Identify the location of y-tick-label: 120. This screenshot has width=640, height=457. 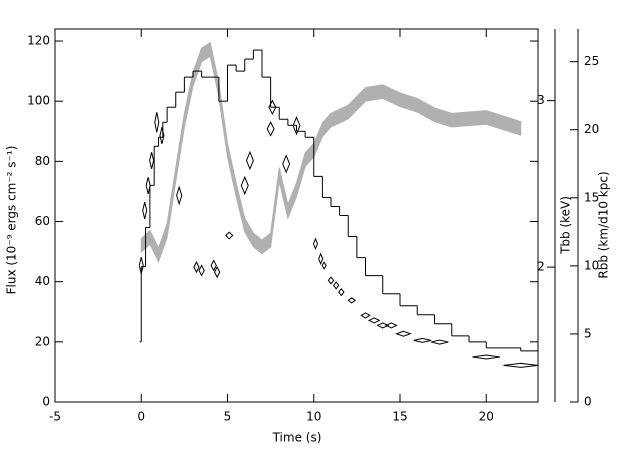
(38, 41).